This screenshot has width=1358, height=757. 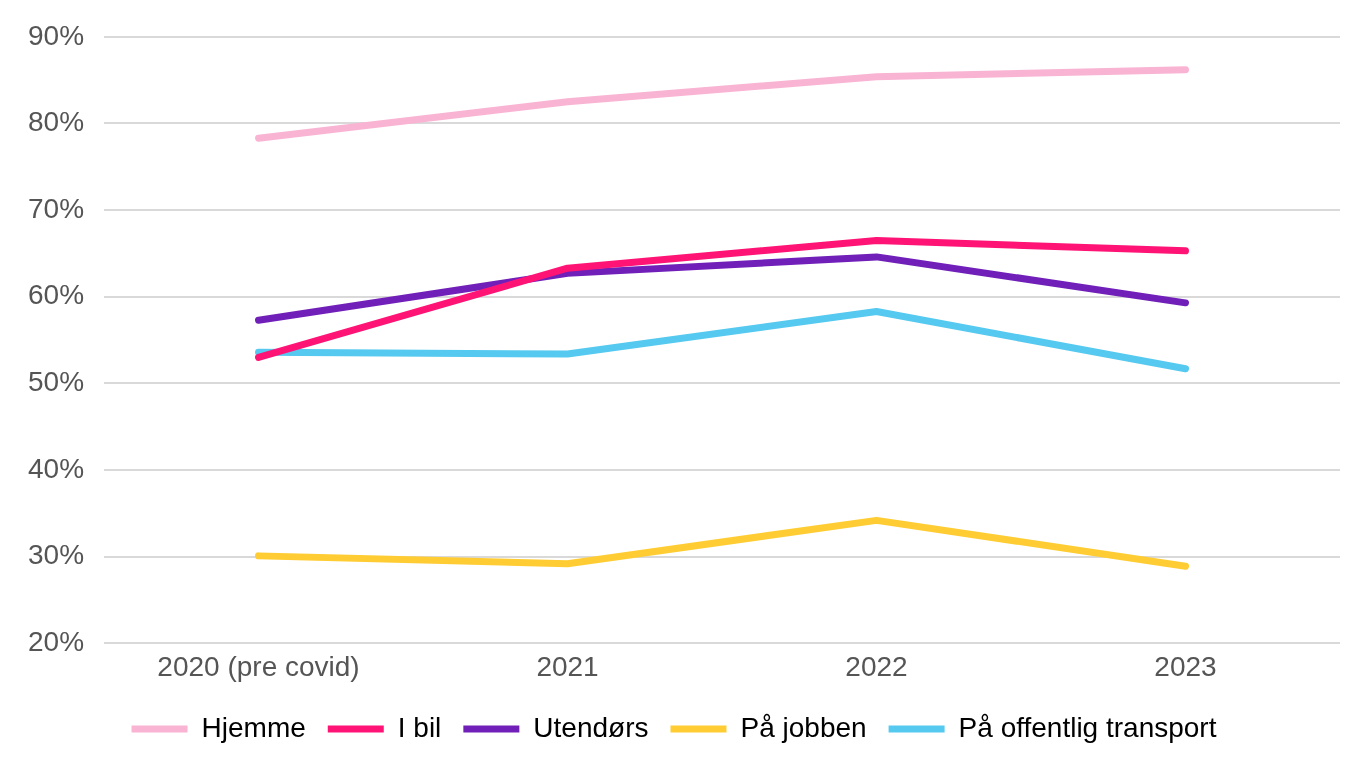 I want to click on legend-label: På jobben, so click(x=803, y=727).